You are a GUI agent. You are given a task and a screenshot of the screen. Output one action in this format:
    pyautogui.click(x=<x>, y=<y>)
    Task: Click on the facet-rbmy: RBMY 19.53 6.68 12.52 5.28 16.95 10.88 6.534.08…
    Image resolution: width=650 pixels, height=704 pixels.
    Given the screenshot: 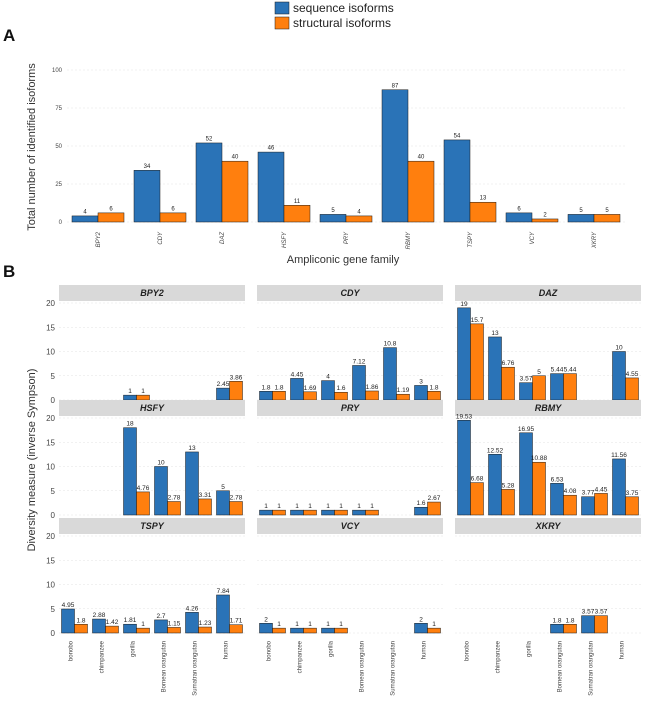 What is the action you would take?
    pyautogui.click(x=548, y=458)
    